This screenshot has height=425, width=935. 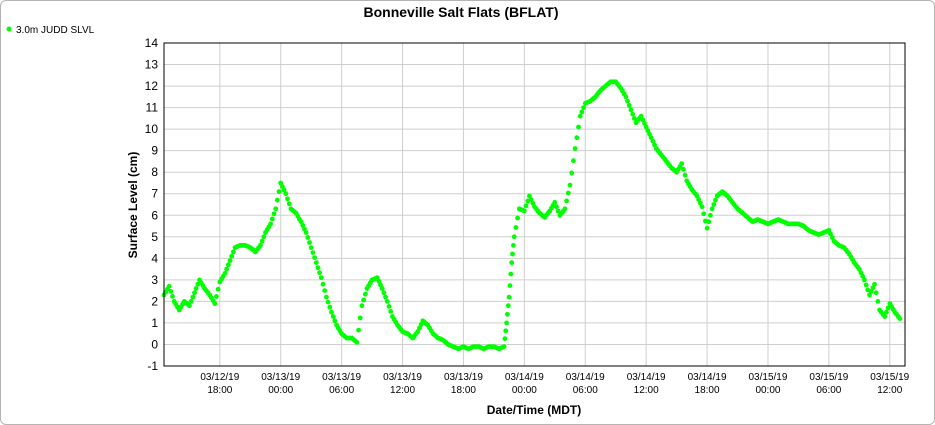 What do you see at coordinates (152, 108) in the screenshot?
I see `y-tick-label: 11` at bounding box center [152, 108].